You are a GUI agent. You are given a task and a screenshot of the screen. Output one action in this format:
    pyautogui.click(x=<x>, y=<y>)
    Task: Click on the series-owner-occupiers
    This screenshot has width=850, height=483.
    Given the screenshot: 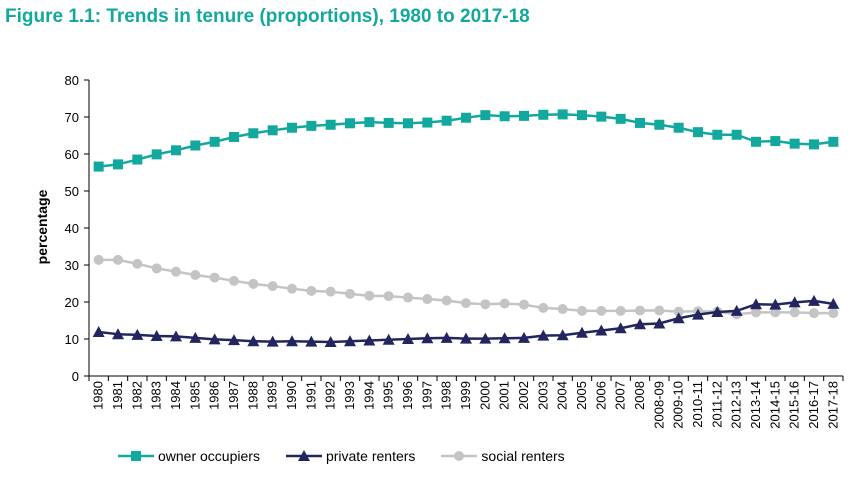 What is the action you would take?
    pyautogui.click(x=466, y=140)
    